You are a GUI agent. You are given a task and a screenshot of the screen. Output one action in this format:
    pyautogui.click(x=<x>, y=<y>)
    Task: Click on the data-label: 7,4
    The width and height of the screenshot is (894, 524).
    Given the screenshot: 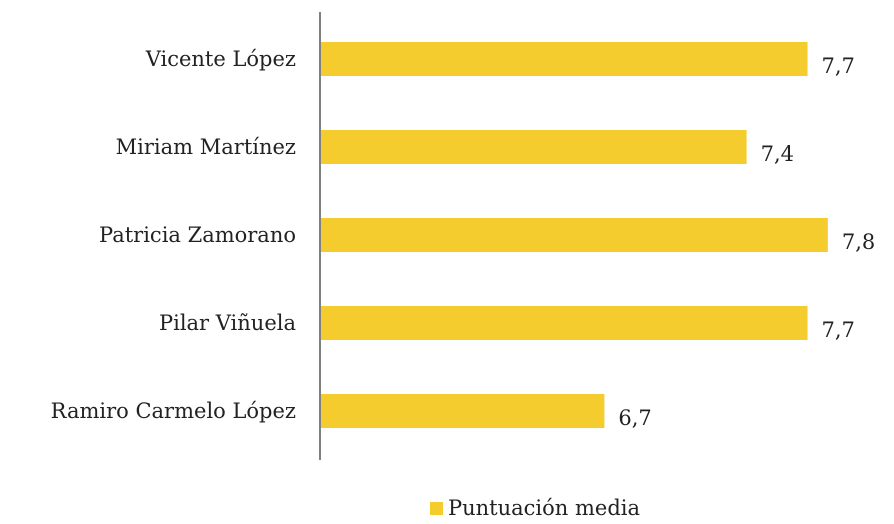 What is the action you would take?
    pyautogui.click(x=777, y=154)
    